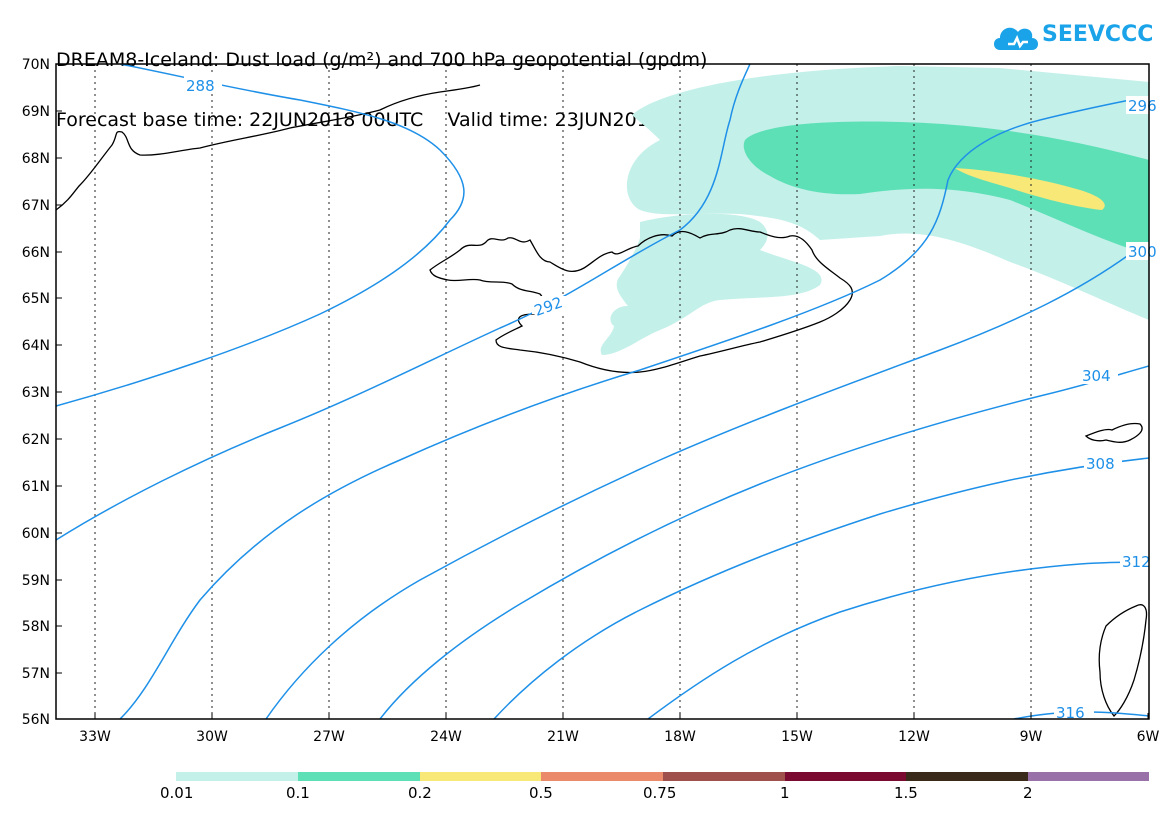 The image size is (1175, 815). What do you see at coordinates (36, 720) in the screenshot?
I see `lat-label: 56N` at bounding box center [36, 720].